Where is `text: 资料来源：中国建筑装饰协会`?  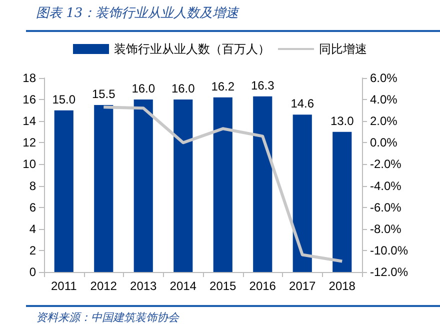
text: 资料来源：中国建筑装饰协会 is located at coordinates (107, 317).